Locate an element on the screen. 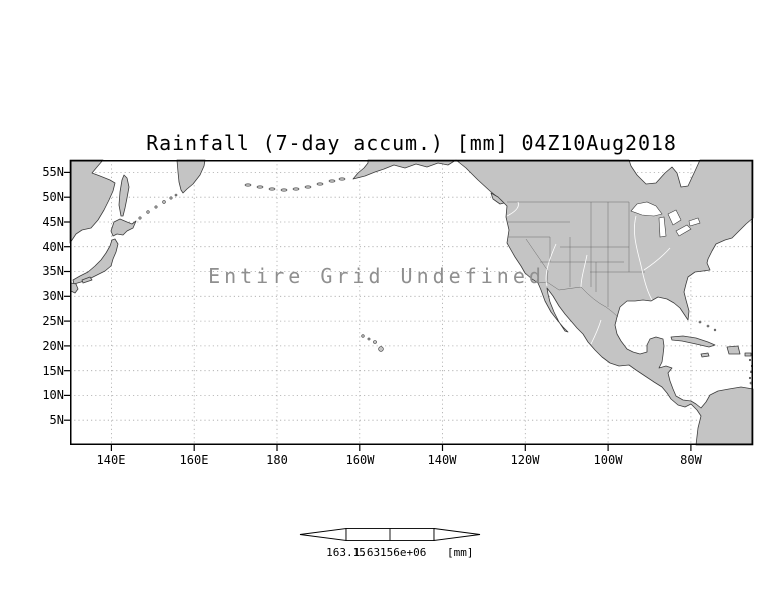  sakhalin-island is located at coordinates (124, 195).